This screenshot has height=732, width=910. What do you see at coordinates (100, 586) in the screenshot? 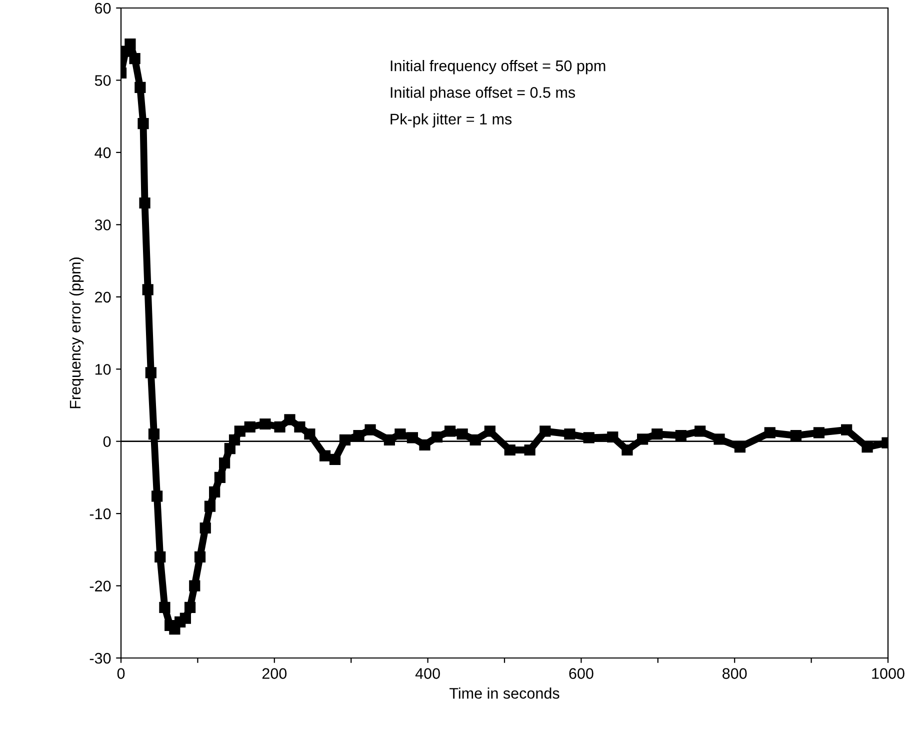
I see `y-tick-label: -20` at bounding box center [100, 586].